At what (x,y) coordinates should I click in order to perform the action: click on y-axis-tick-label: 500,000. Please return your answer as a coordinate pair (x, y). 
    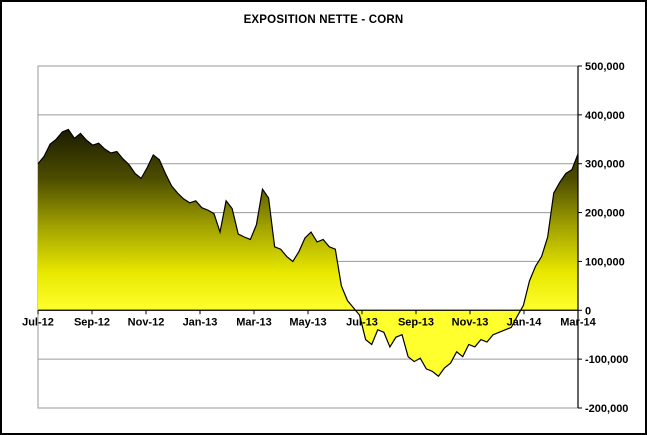
    Looking at the image, I should click on (605, 67).